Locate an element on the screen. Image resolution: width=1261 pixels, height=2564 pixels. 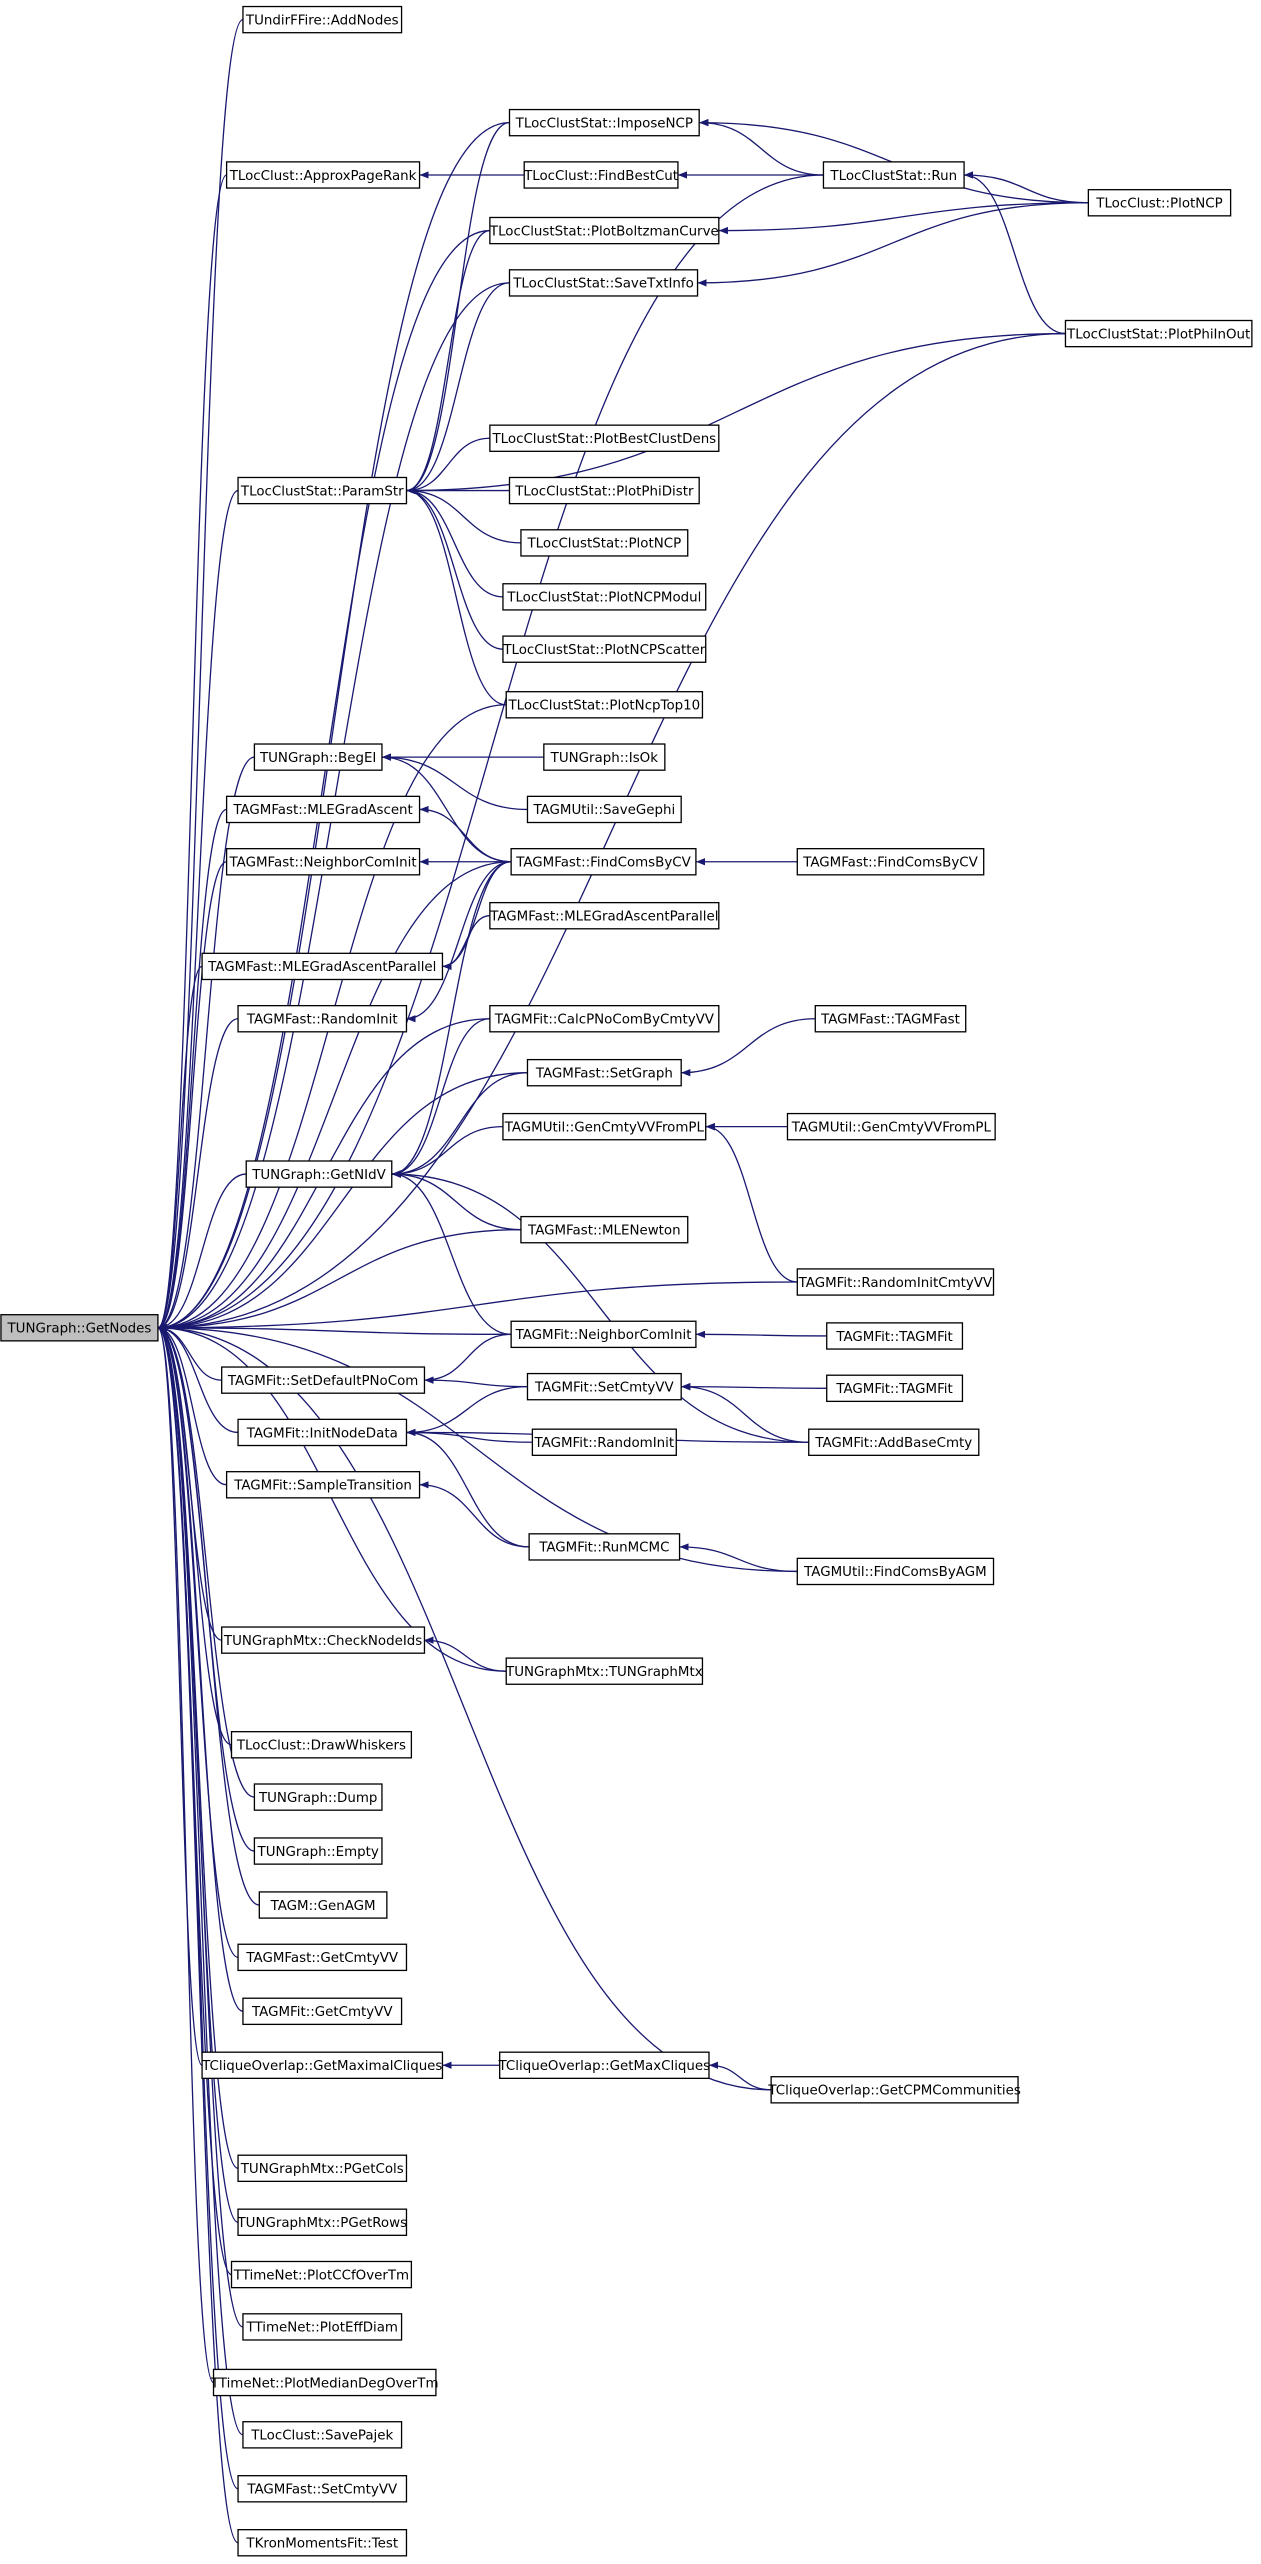
function-node: TUNGraph::Dump is located at coordinates (318, 1797).